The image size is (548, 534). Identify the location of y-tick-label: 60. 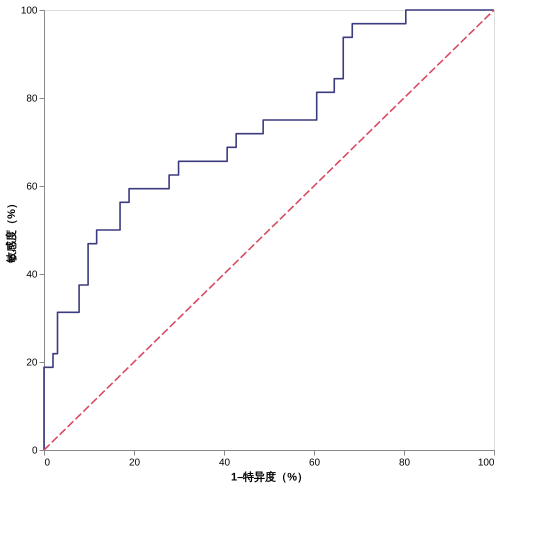
(32, 187).